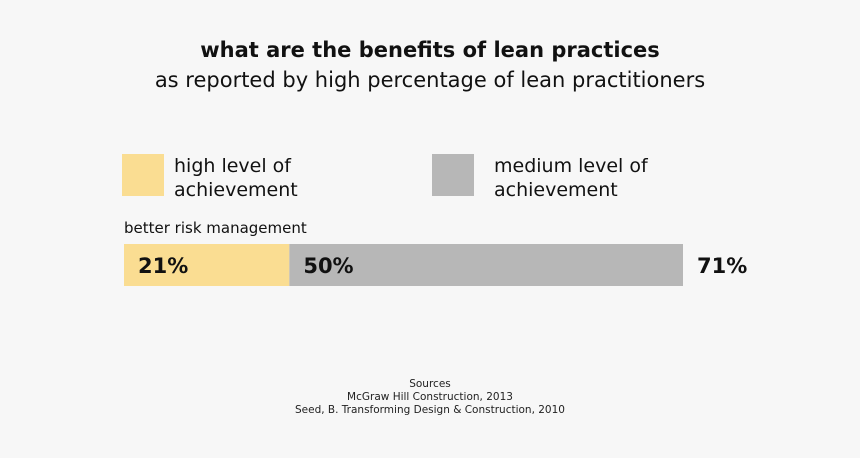 Image resolution: width=860 pixels, height=458 pixels. I want to click on bar-total-label: 71%, so click(722, 266).